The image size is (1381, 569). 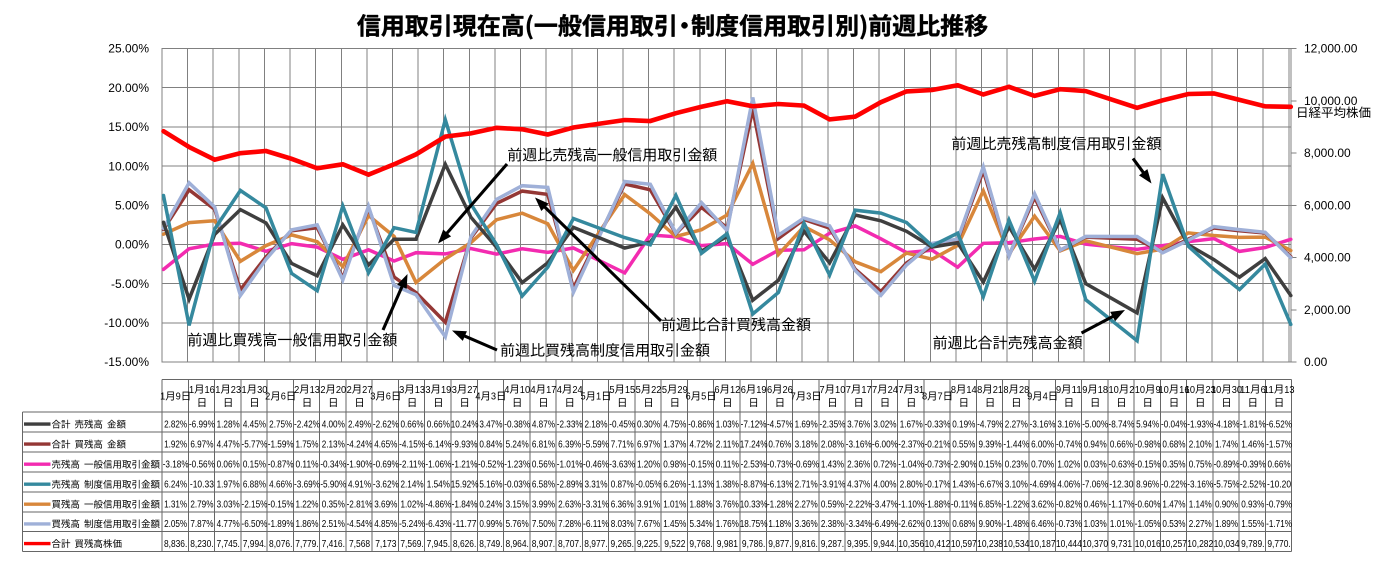 I want to click on svg-text: -1.05%, so click(x=1148, y=524).